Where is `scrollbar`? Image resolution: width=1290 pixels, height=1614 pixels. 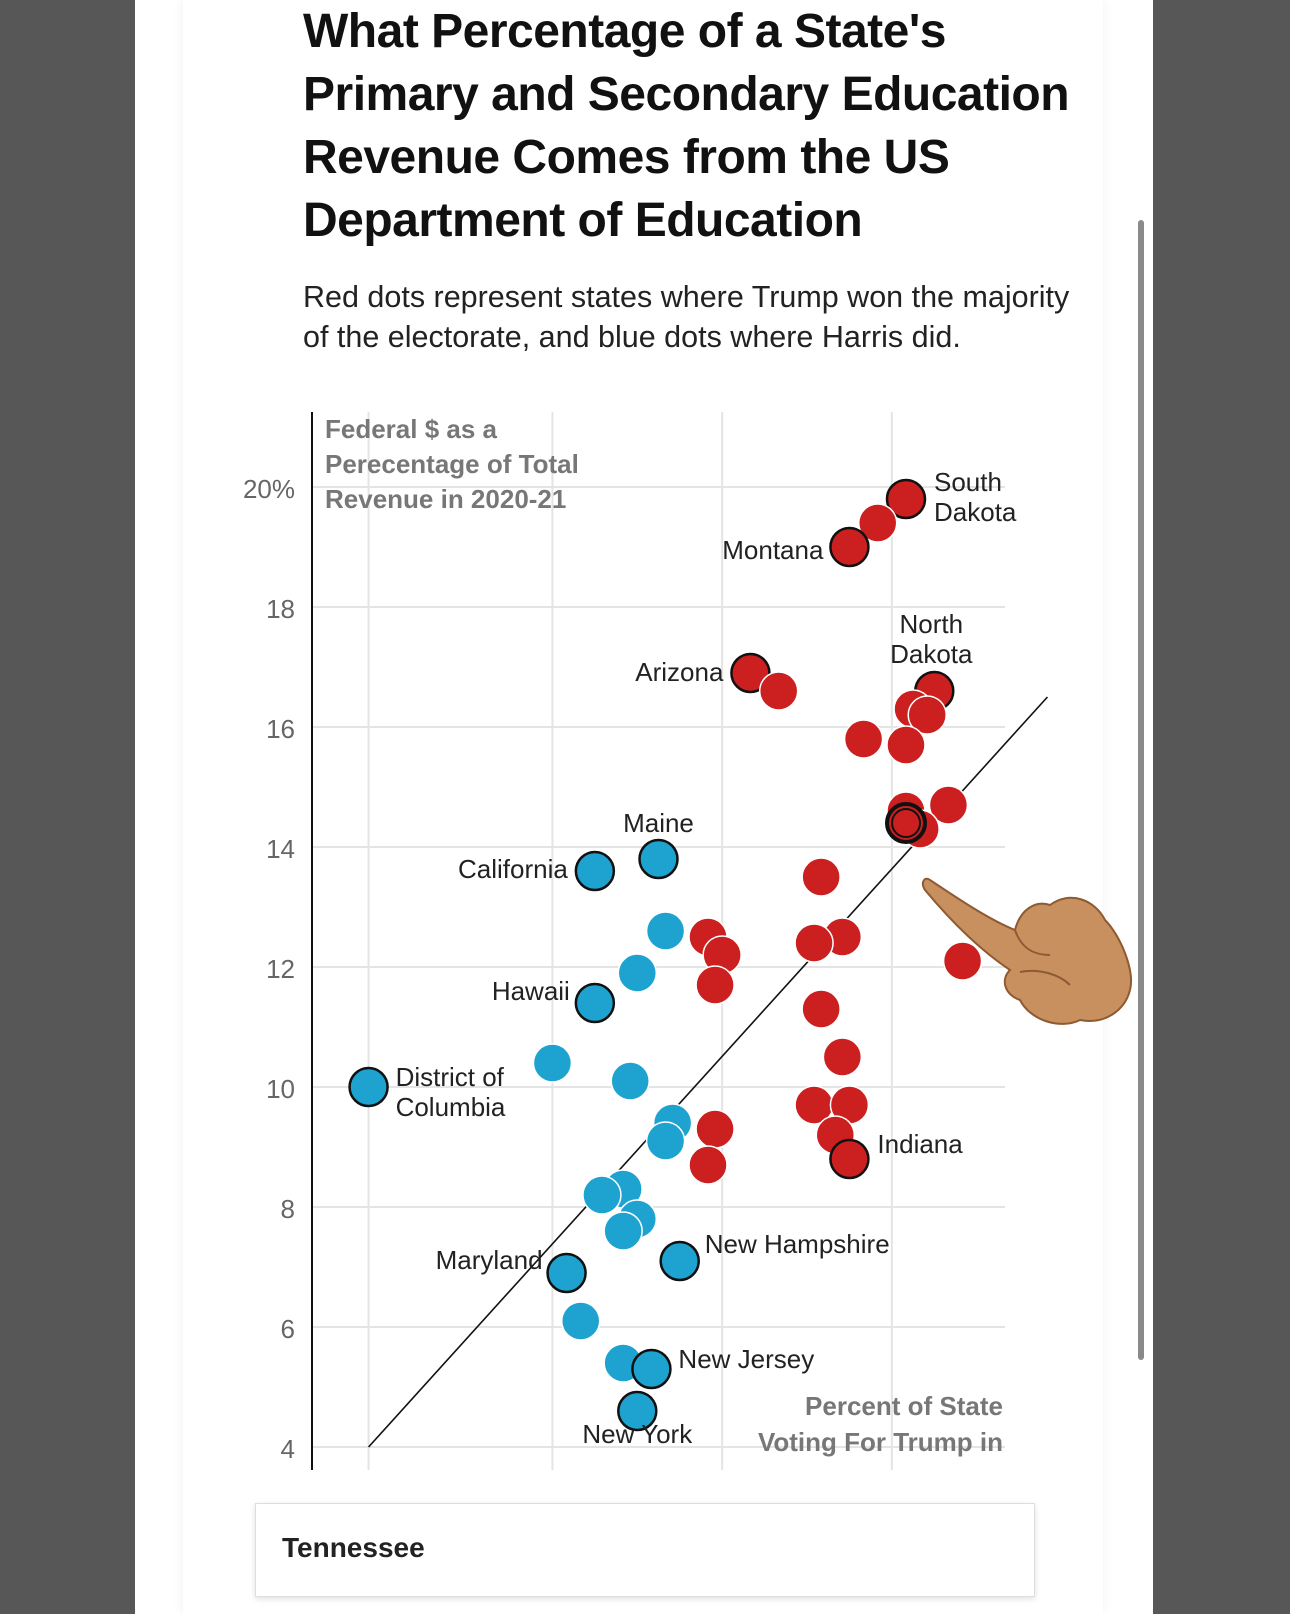
scrollbar is located at coordinates (1141, 790).